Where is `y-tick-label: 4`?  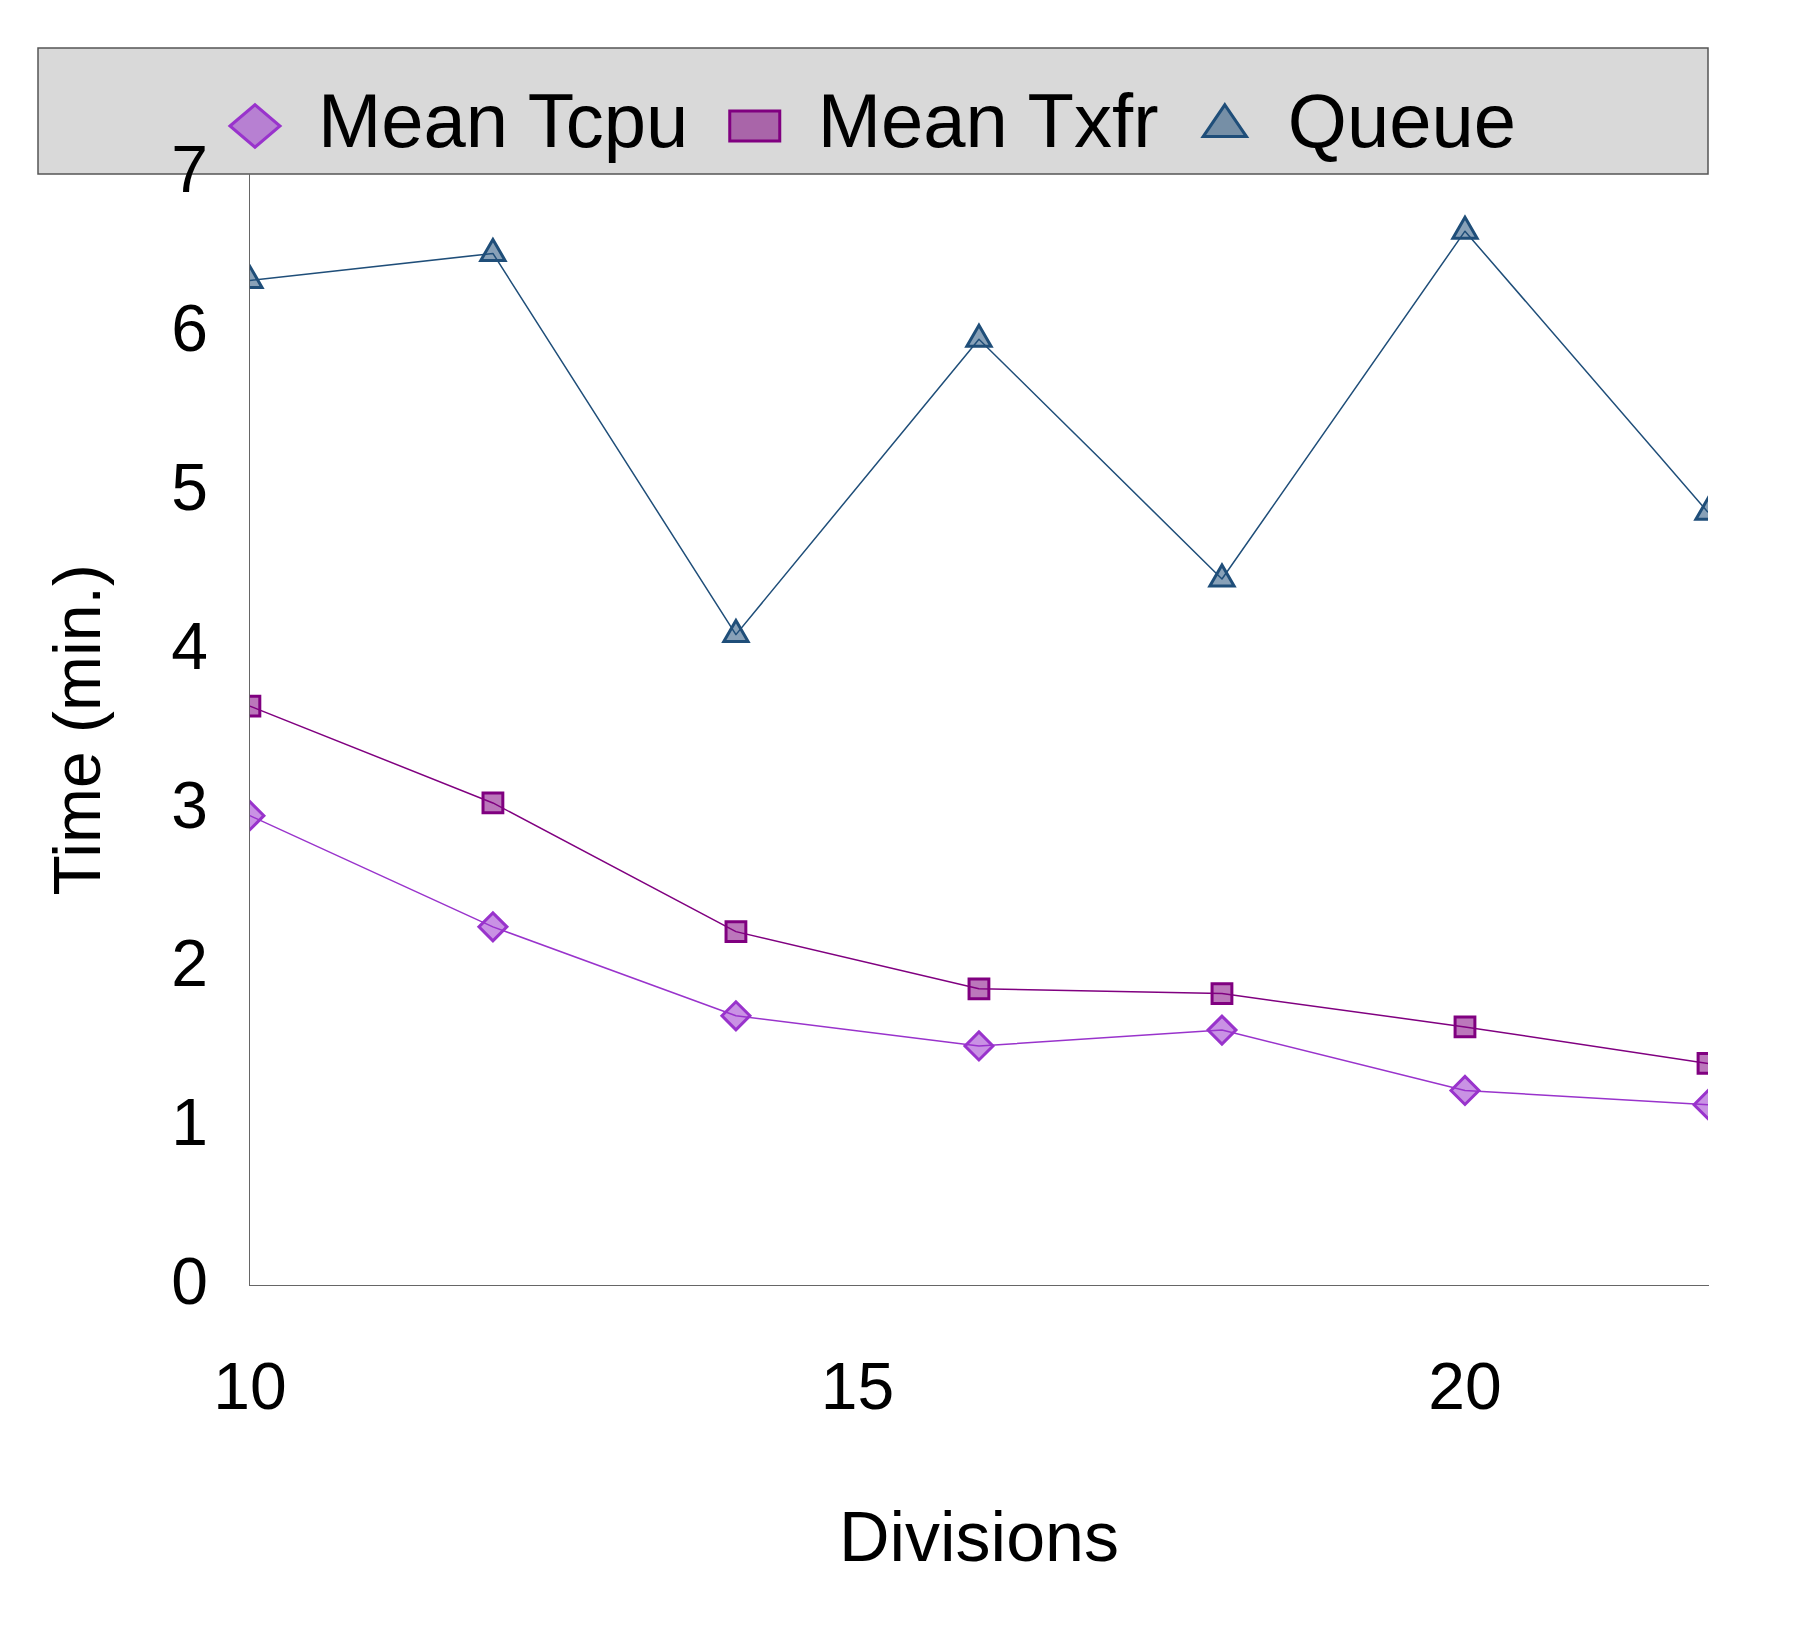 y-tick-label: 4 is located at coordinates (189, 645).